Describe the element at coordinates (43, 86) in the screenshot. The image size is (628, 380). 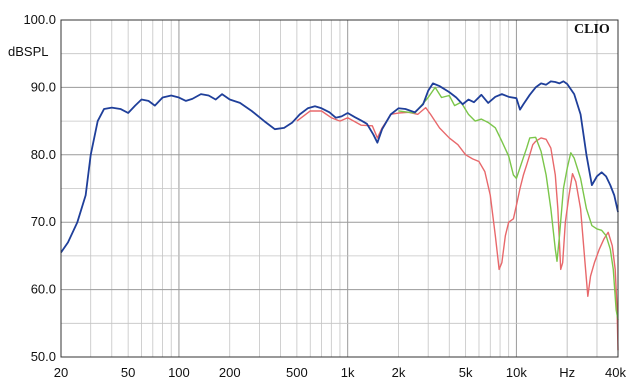
I see `y-tick-label: 90.0` at that location.